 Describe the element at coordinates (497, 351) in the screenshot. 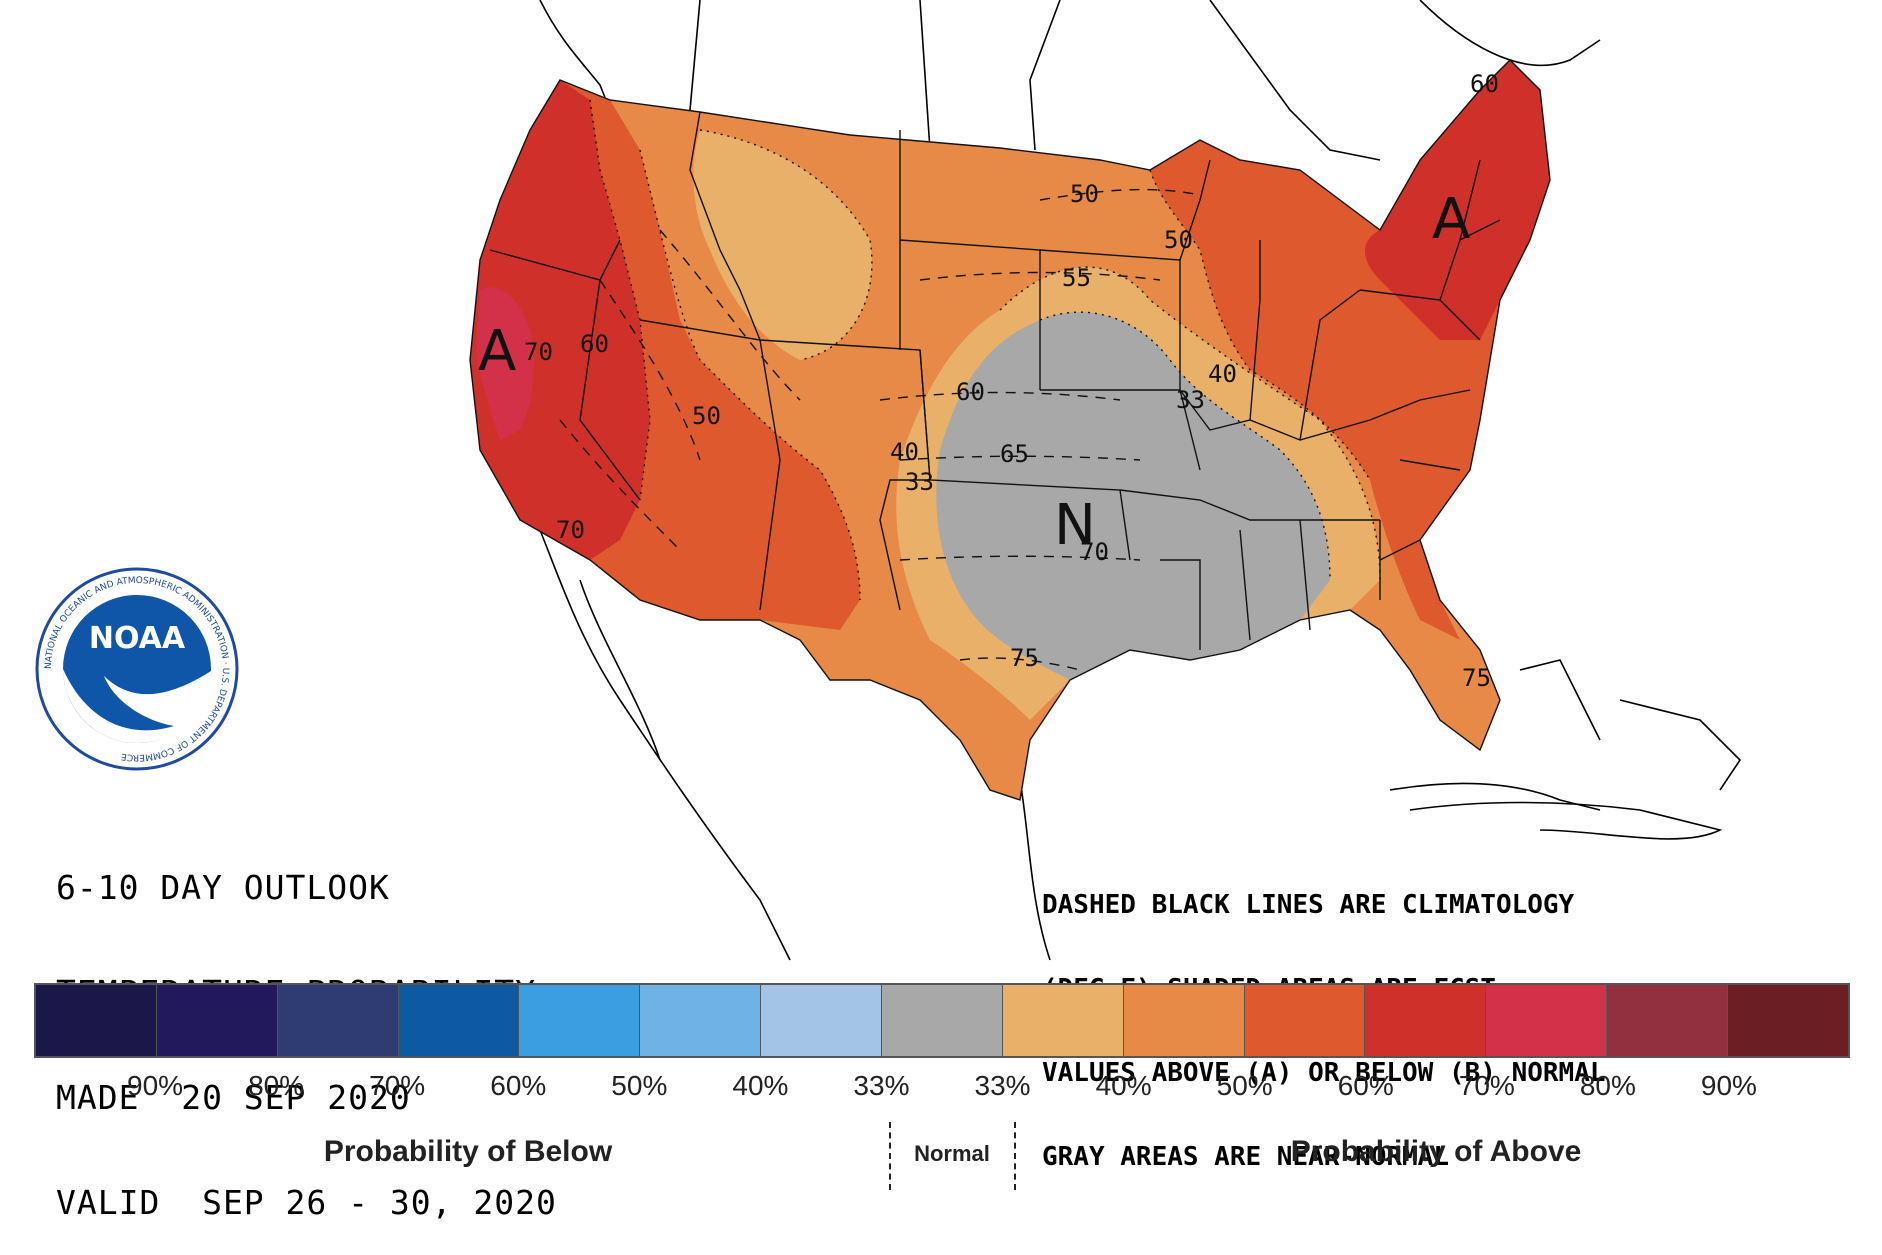

I see `category-above-west: A` at that location.